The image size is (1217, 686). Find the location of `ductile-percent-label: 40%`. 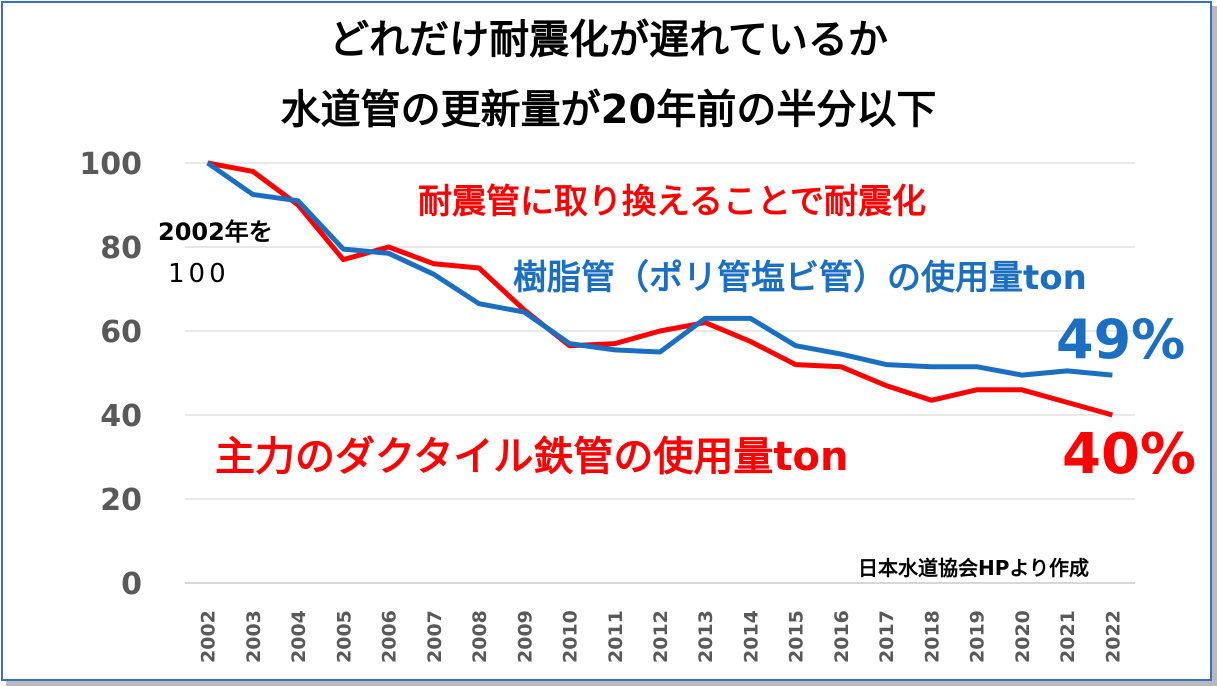

ductile-percent-label: 40% is located at coordinates (1129, 454).